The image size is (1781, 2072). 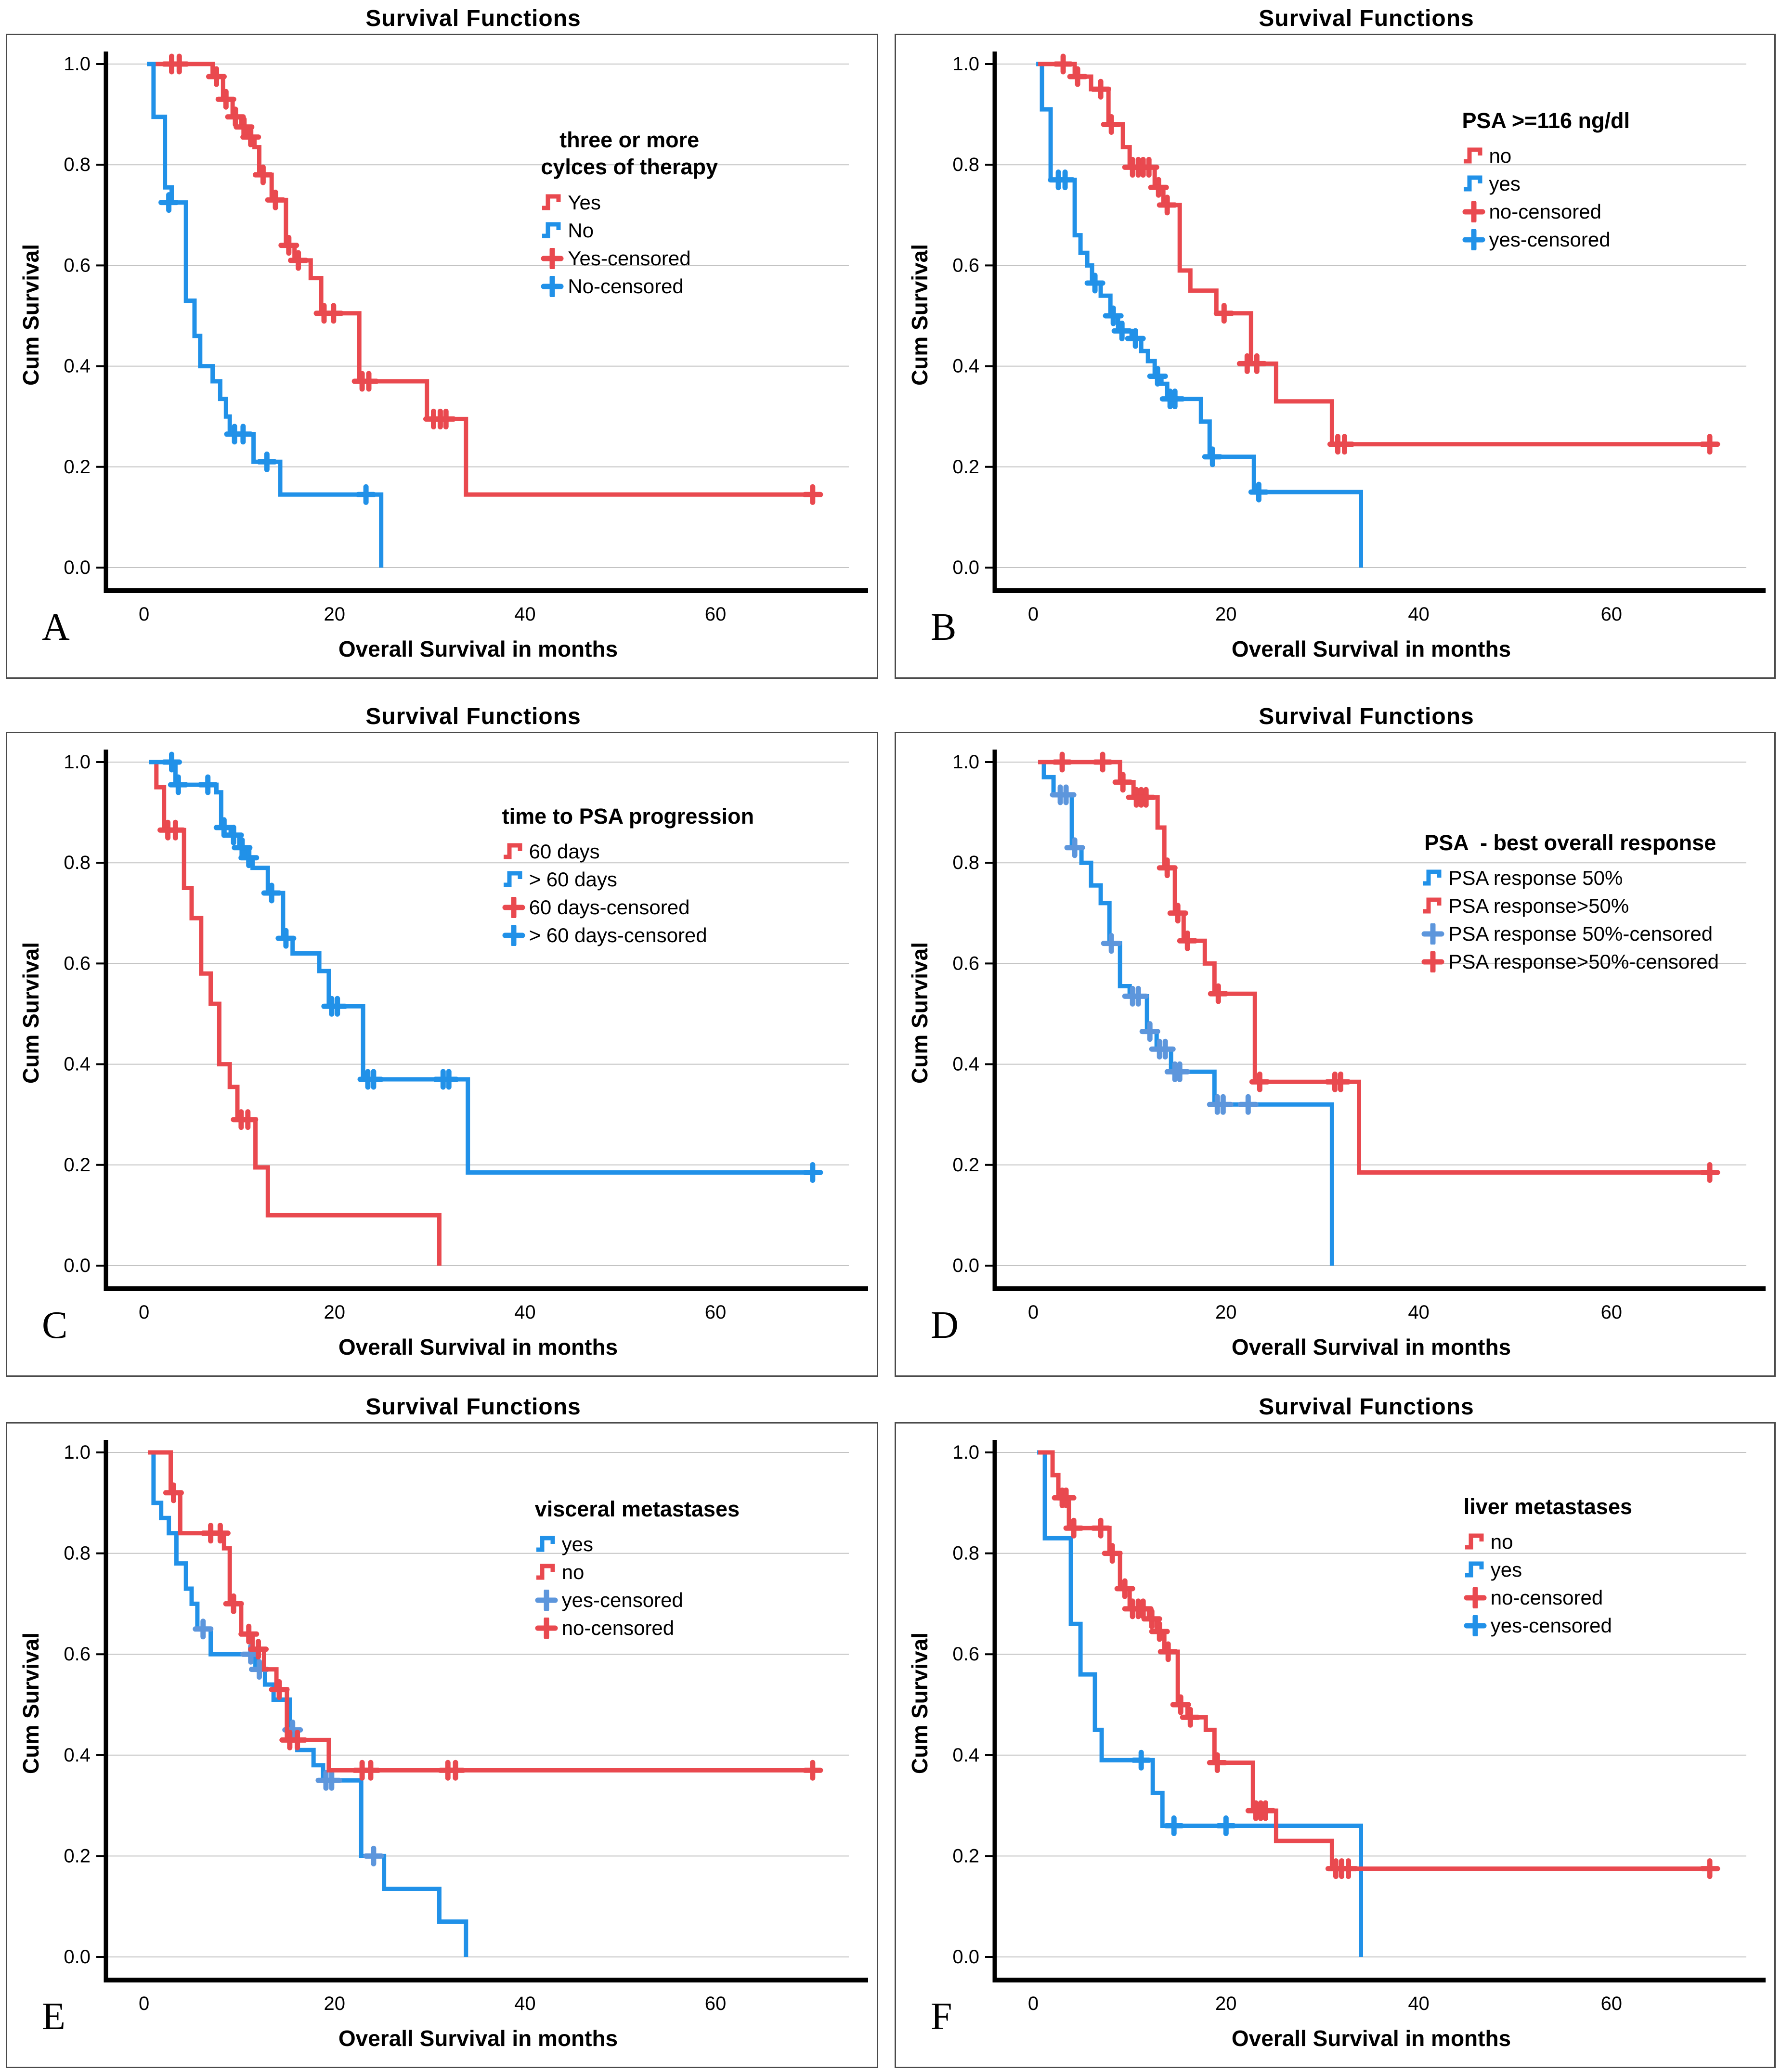 I want to click on legend-item: Yes-censored, so click(x=630, y=258).